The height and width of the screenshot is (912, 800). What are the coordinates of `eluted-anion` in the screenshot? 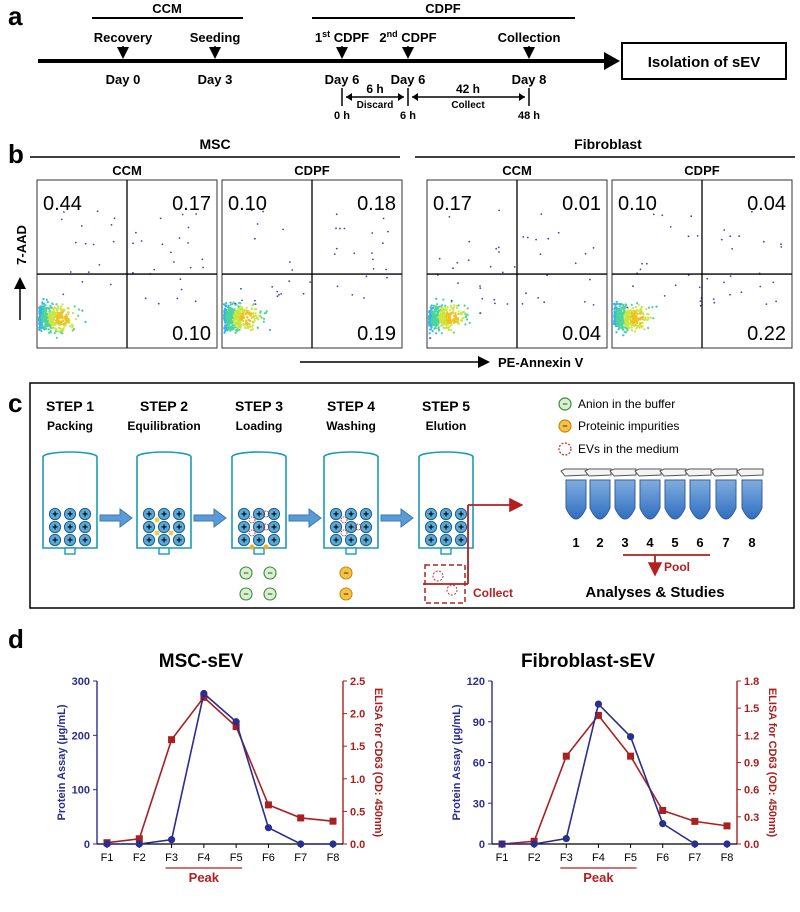 It's located at (246, 594).